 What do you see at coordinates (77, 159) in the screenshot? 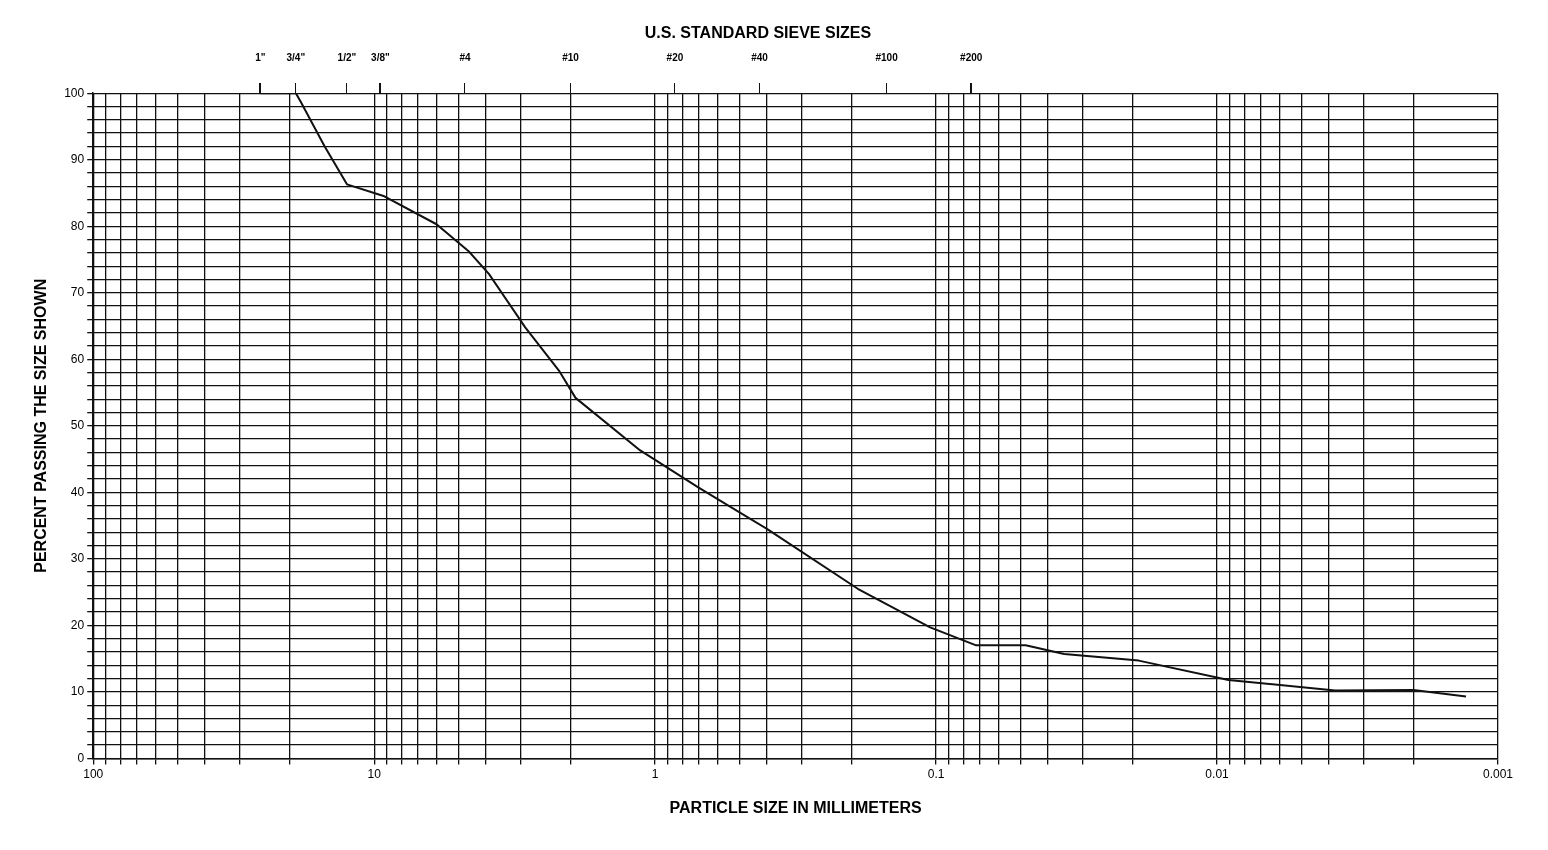
I see `y-tick-label: 90` at bounding box center [77, 159].